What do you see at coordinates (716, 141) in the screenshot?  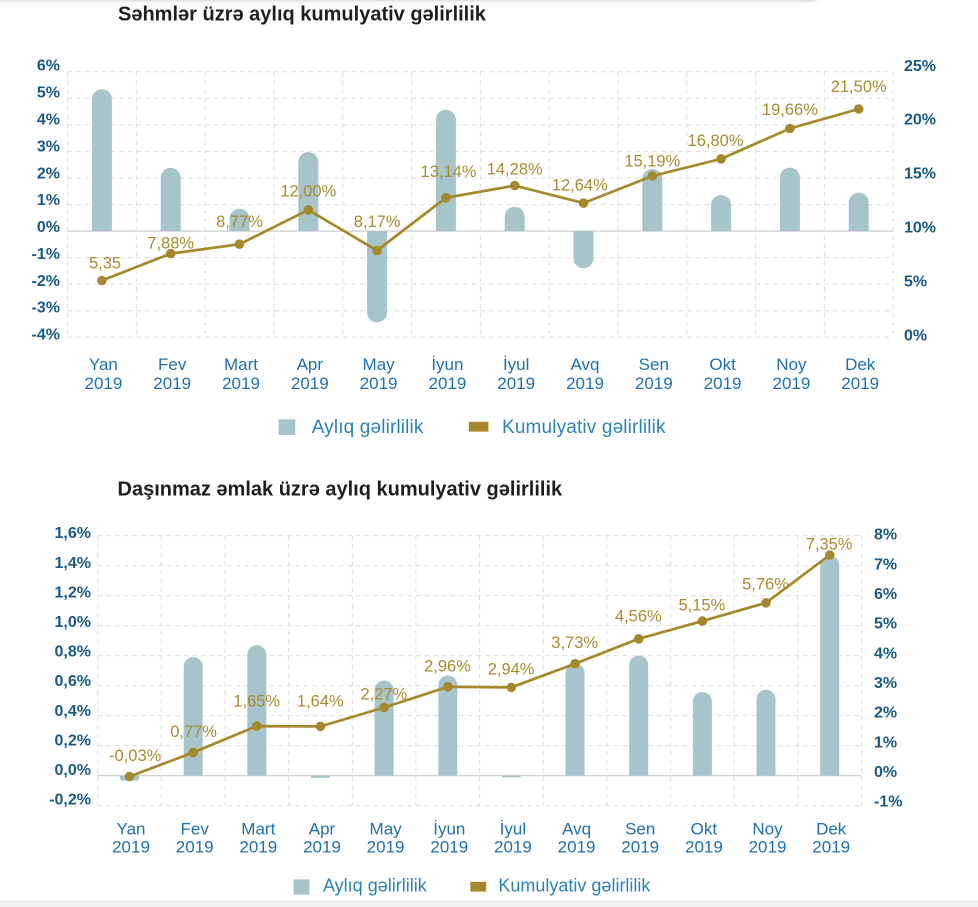 I see `svg-text: 16,80%` at bounding box center [716, 141].